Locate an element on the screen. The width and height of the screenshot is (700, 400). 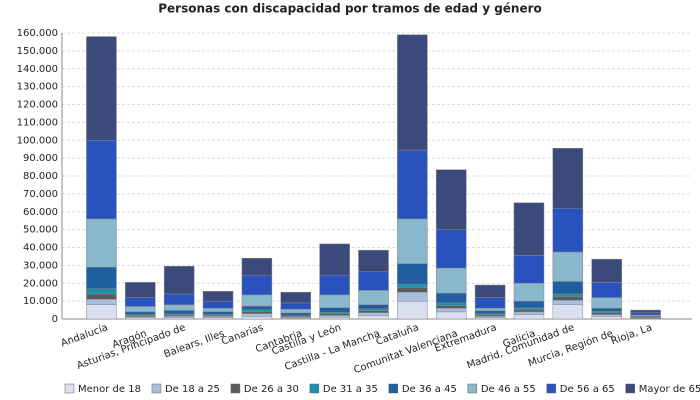
legend-label: De 56 a 65 is located at coordinates (587, 389).